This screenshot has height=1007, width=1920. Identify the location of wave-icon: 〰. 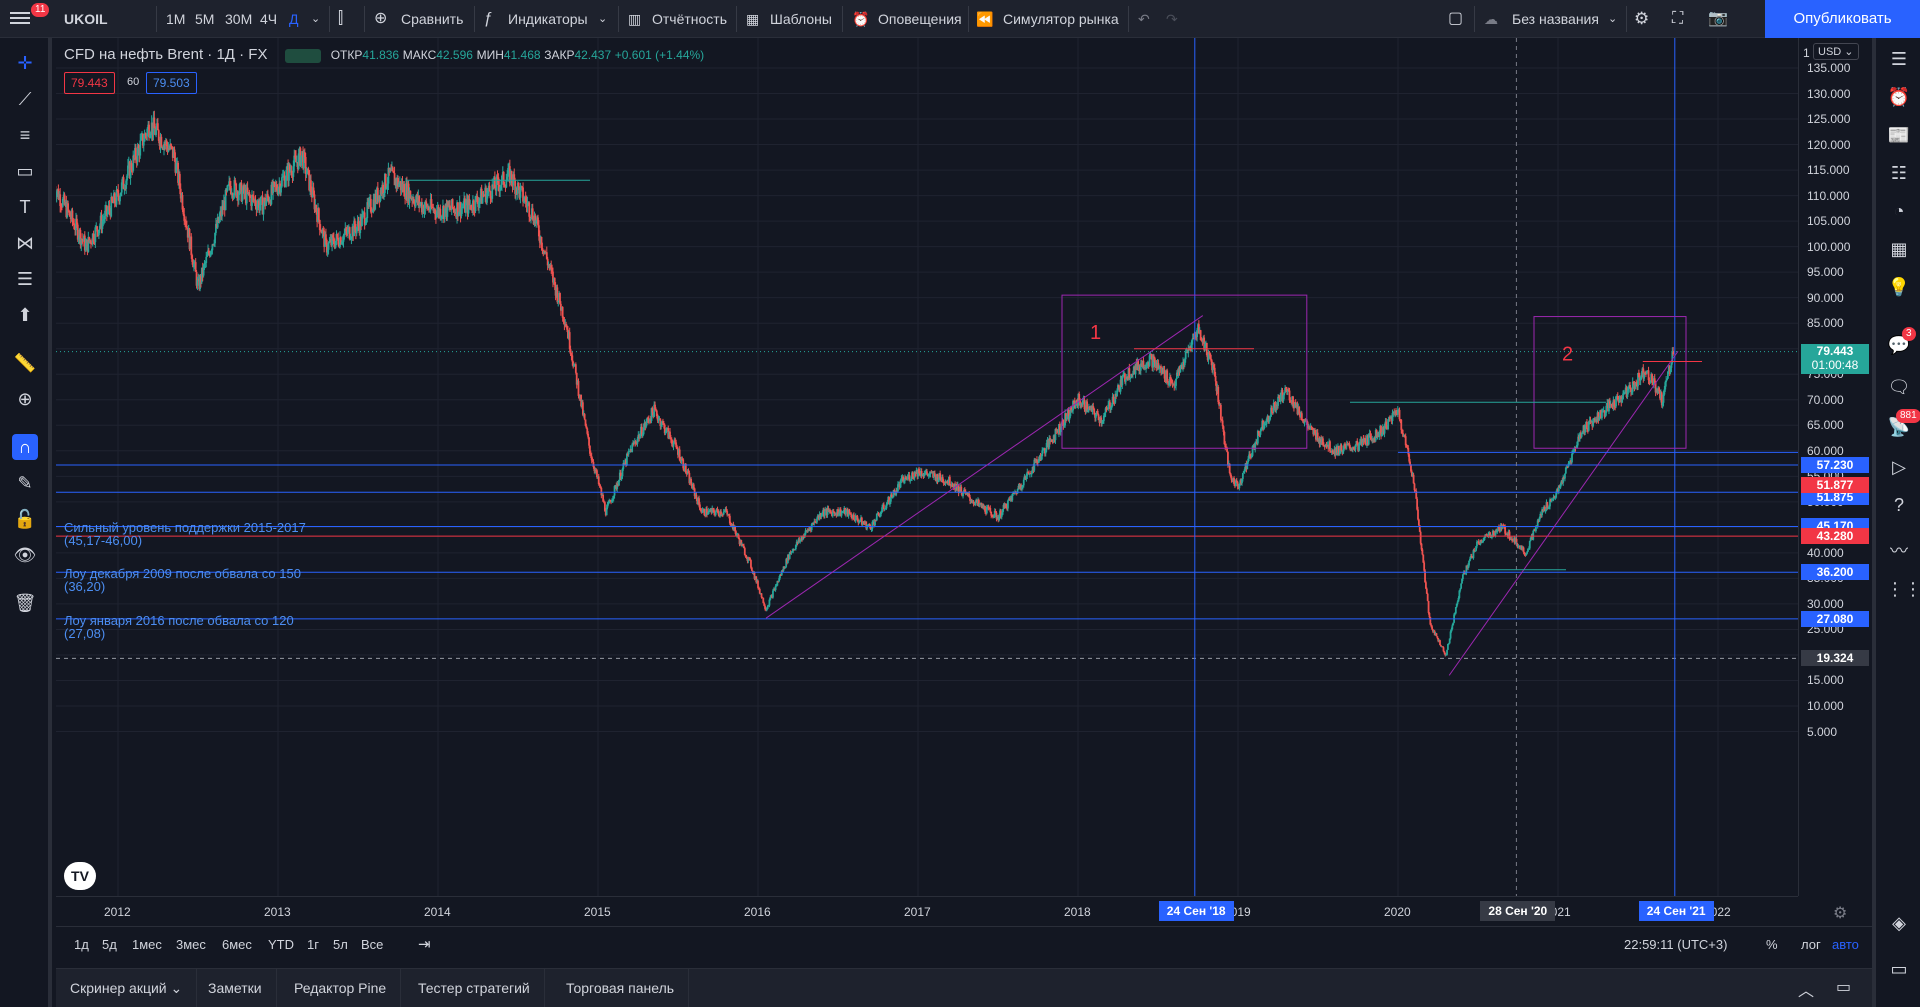
(1899, 551).